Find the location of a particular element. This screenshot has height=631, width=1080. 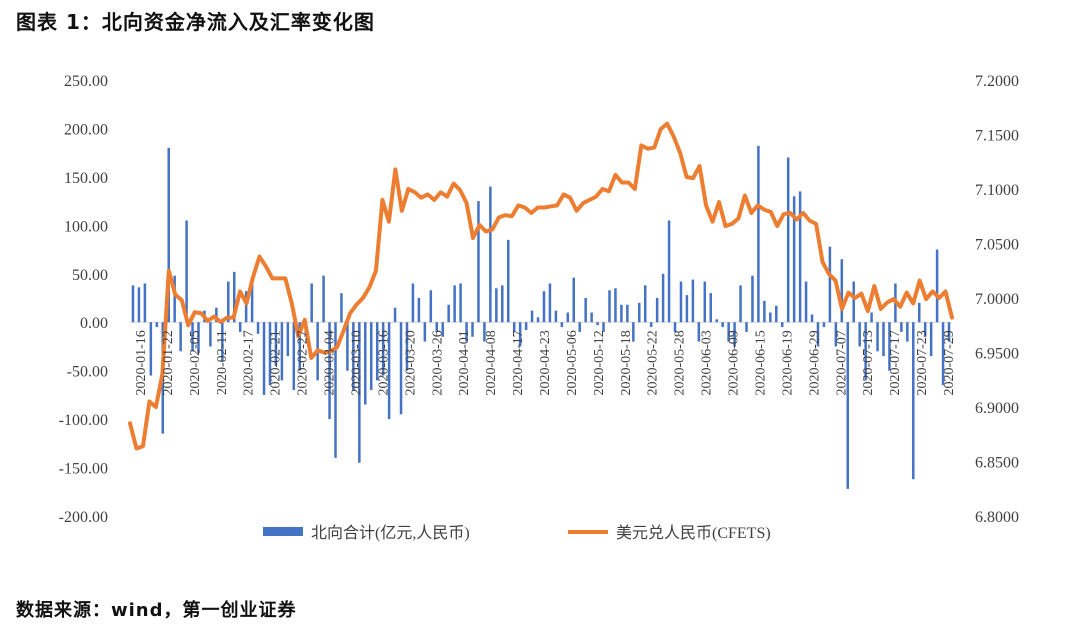

right-axis-tick-label: 6.9500 is located at coordinates (997, 354).